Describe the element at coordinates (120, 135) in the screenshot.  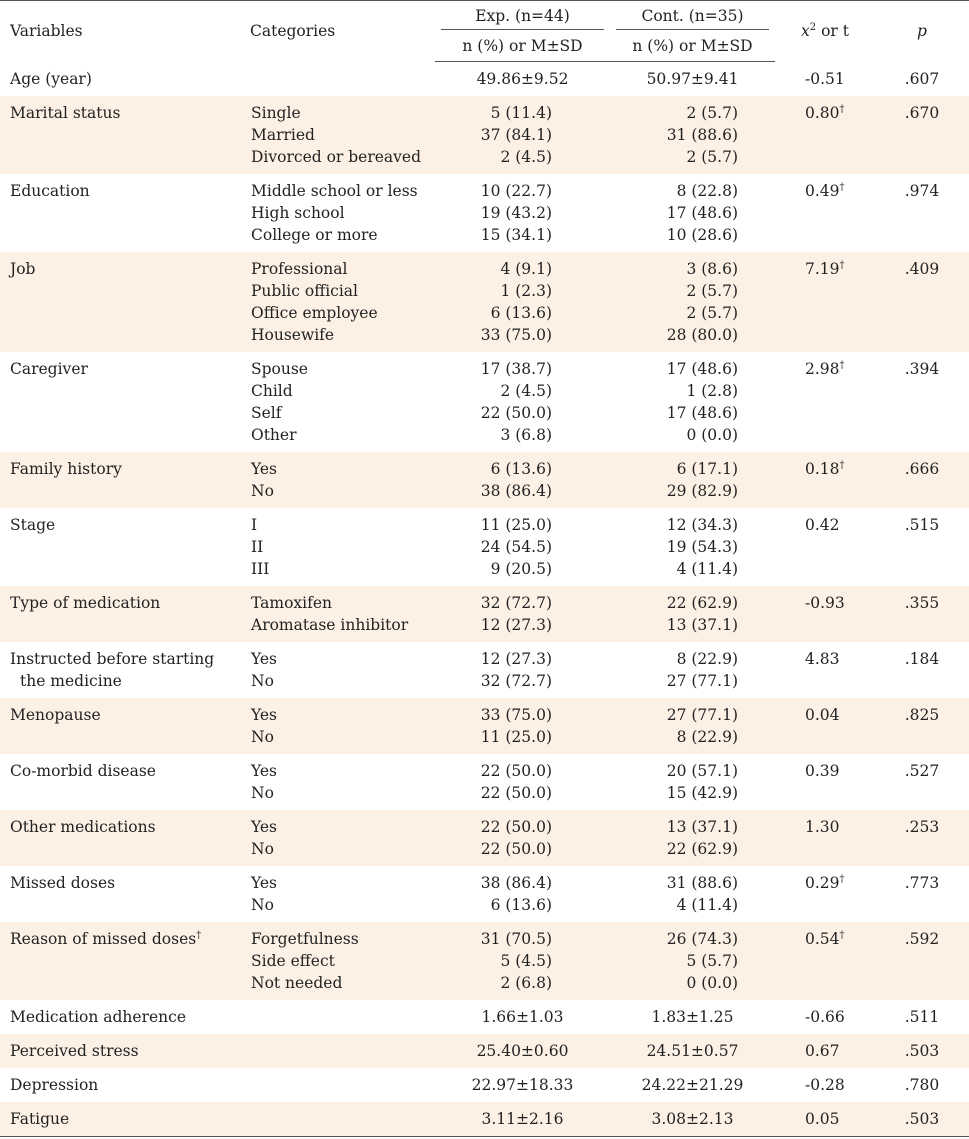
I see `variable-cell: Marital status` at that location.